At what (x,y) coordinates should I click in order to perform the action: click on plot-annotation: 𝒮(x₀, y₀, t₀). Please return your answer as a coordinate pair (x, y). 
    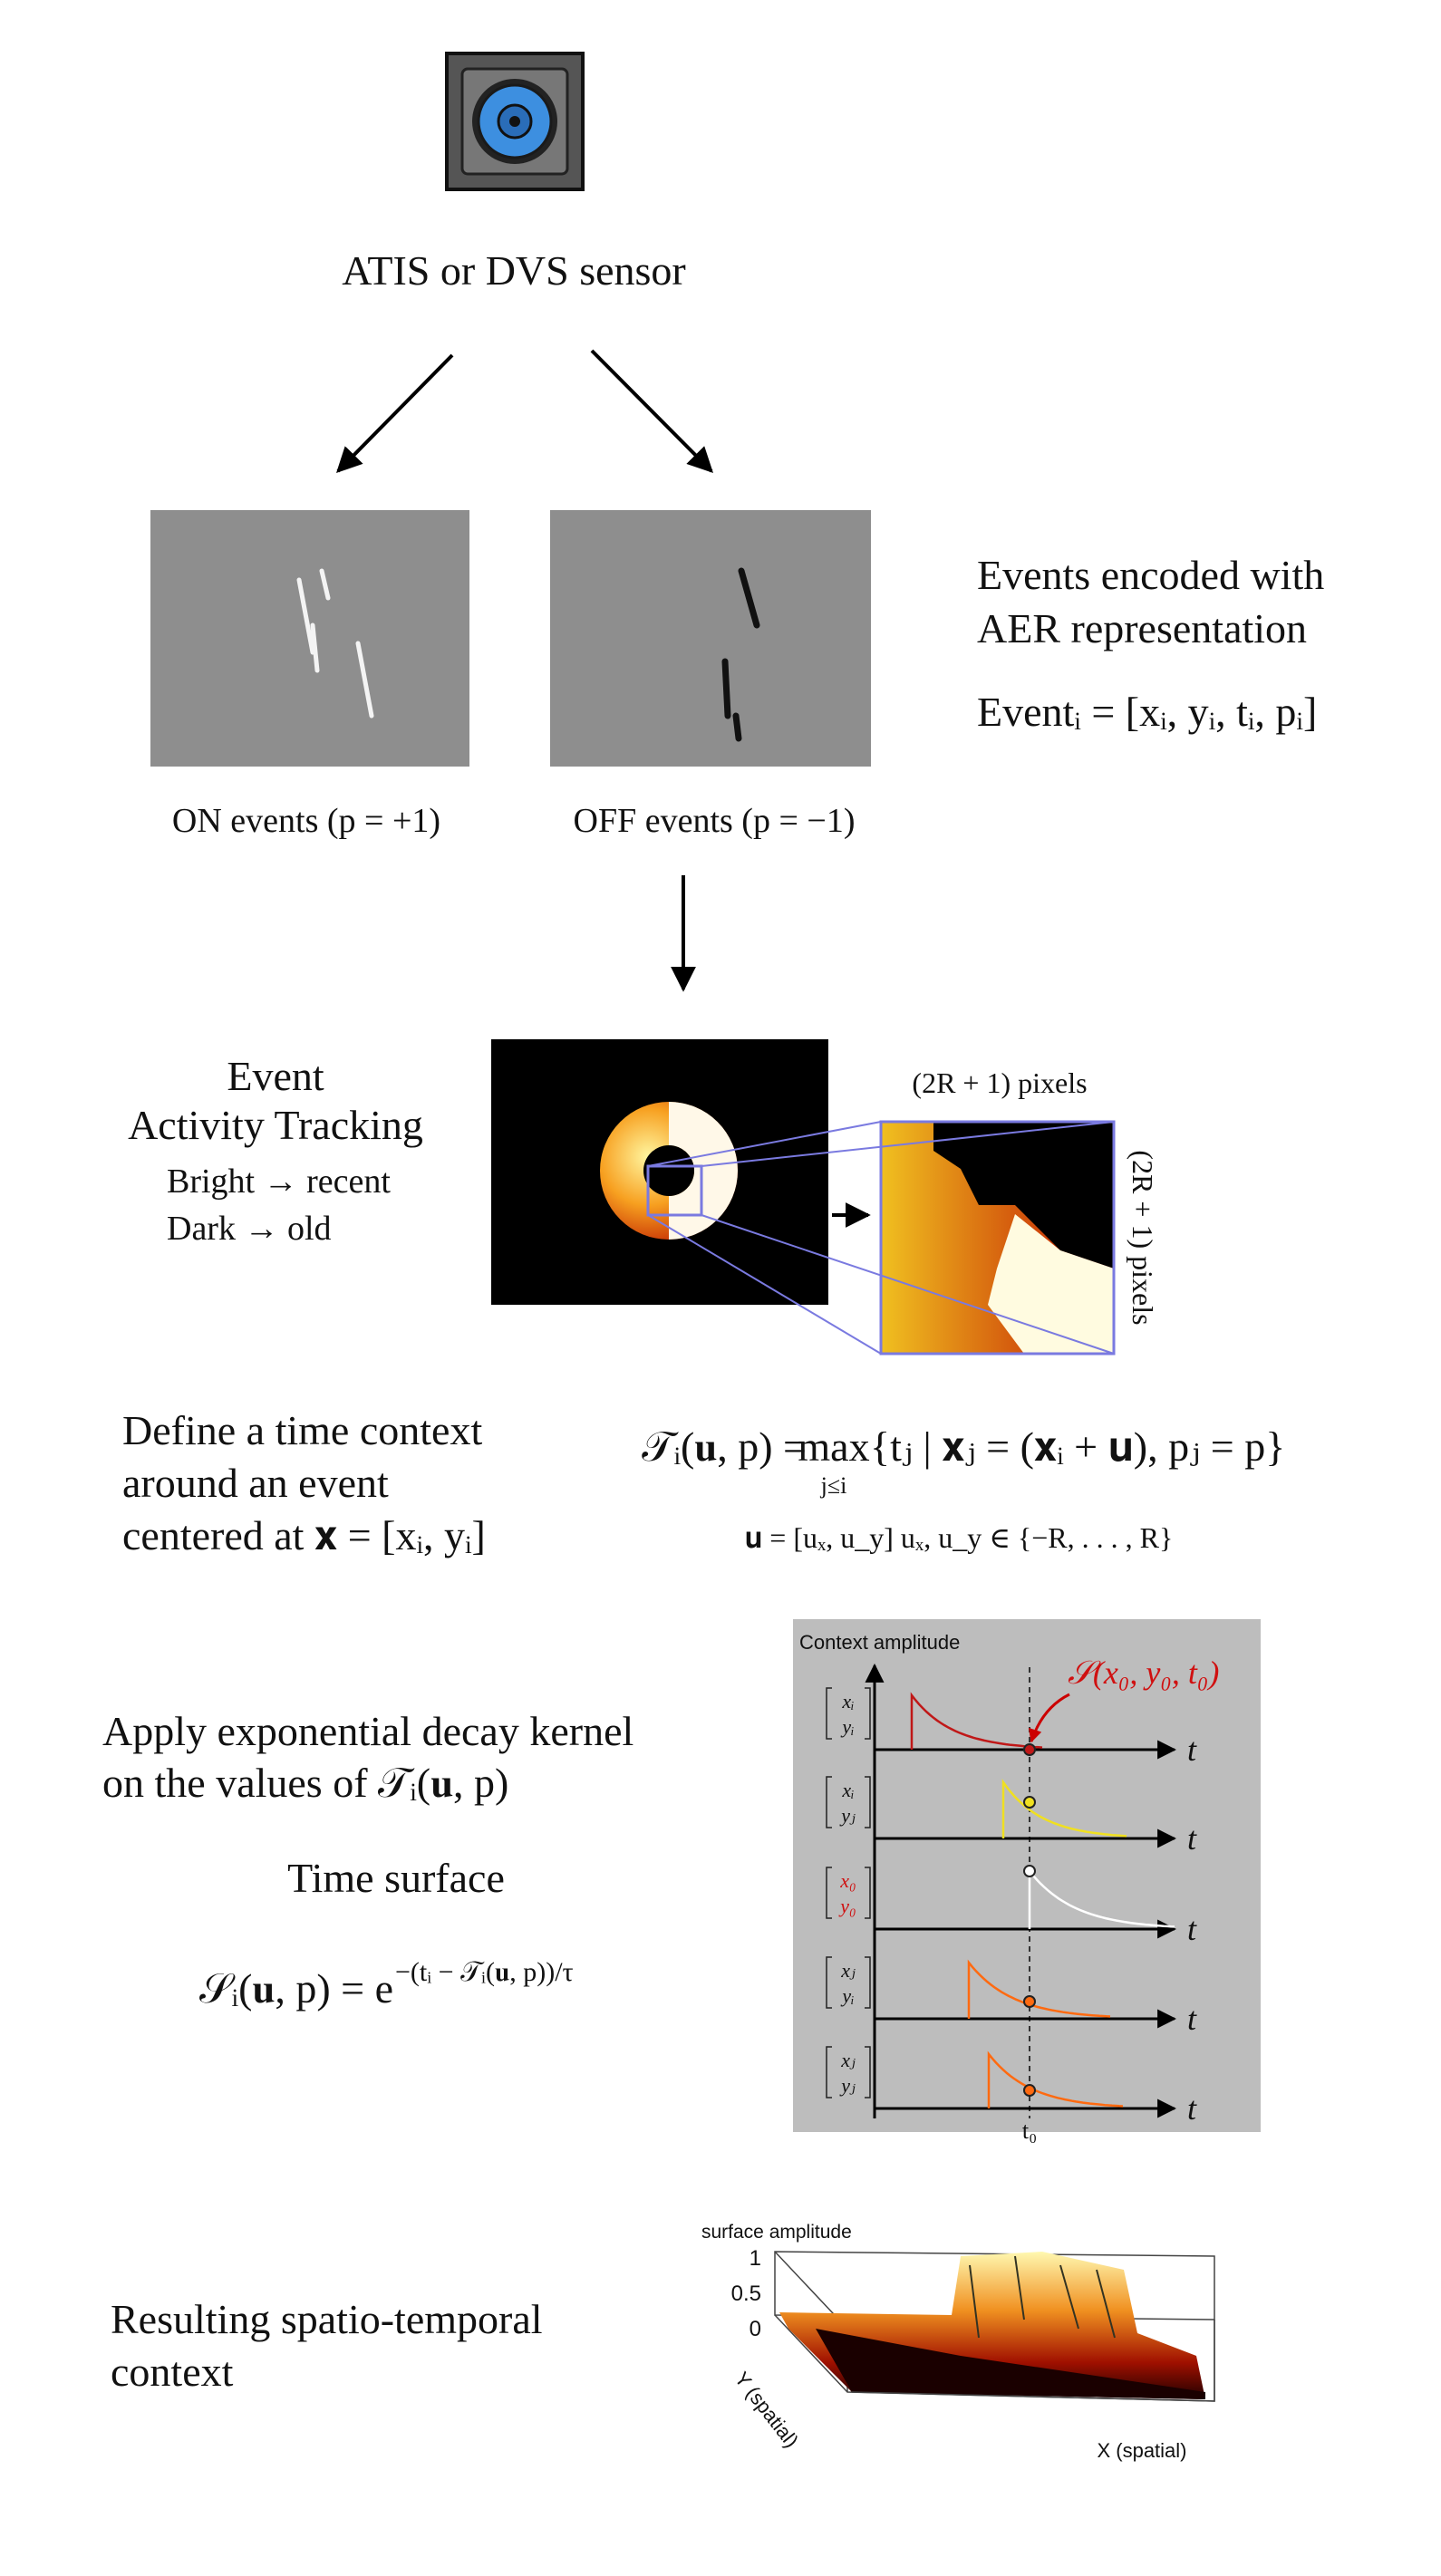
    Looking at the image, I should click on (1143, 1673).